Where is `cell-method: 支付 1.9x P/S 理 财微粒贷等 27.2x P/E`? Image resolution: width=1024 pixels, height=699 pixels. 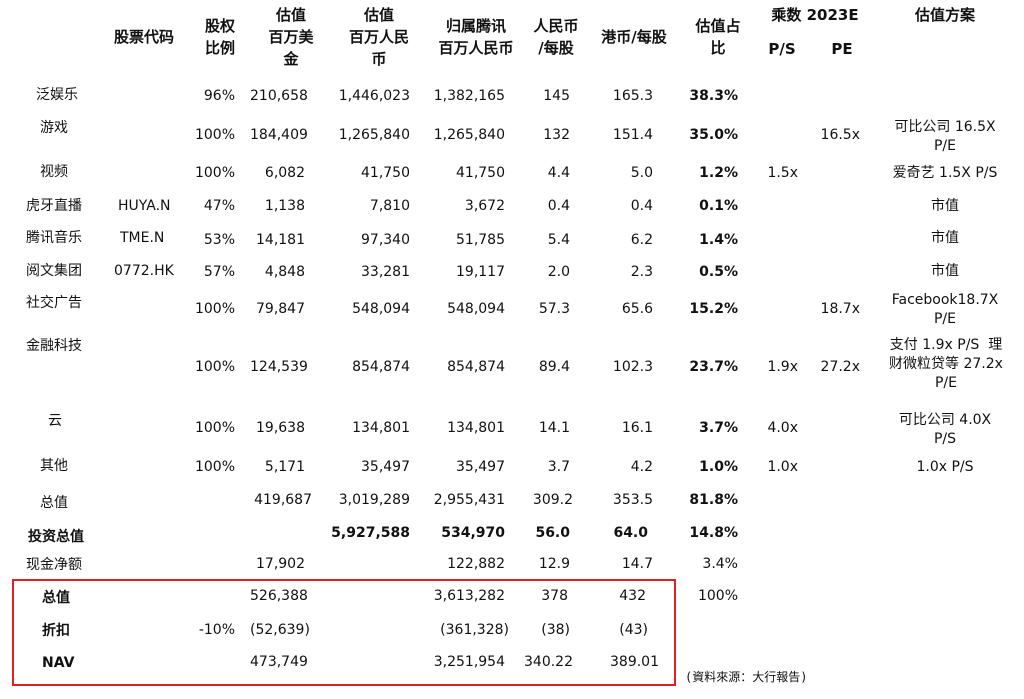
cell-method: 支付 1.9x P/S 理 财微粒贷等 27.2x P/E is located at coordinates (946, 364).